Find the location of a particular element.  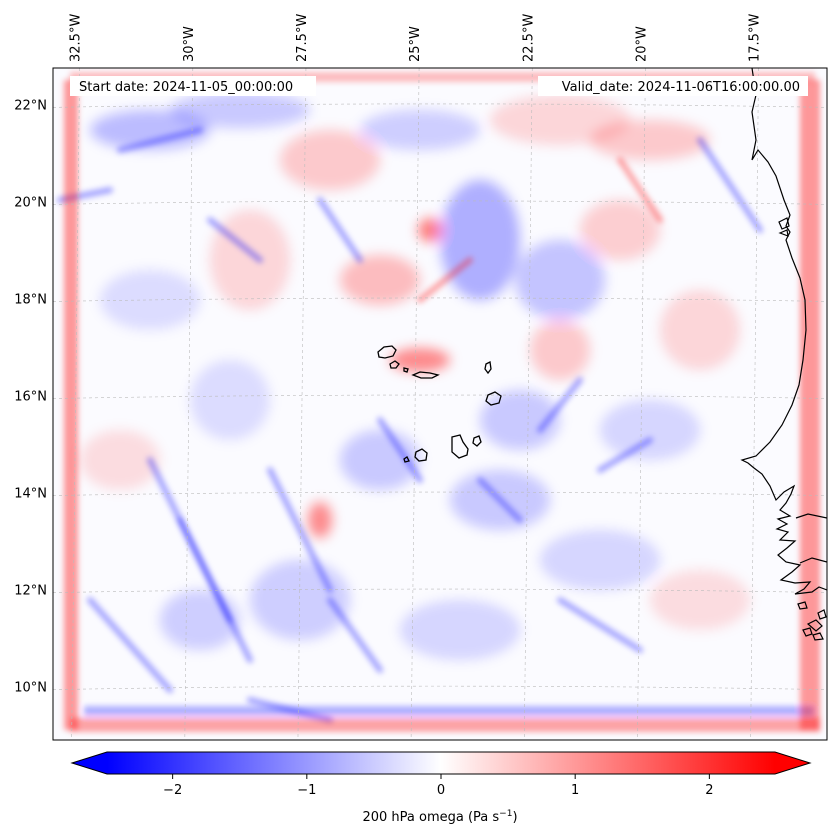

colorbar-tick-label-3: 1 is located at coordinates (575, 790).